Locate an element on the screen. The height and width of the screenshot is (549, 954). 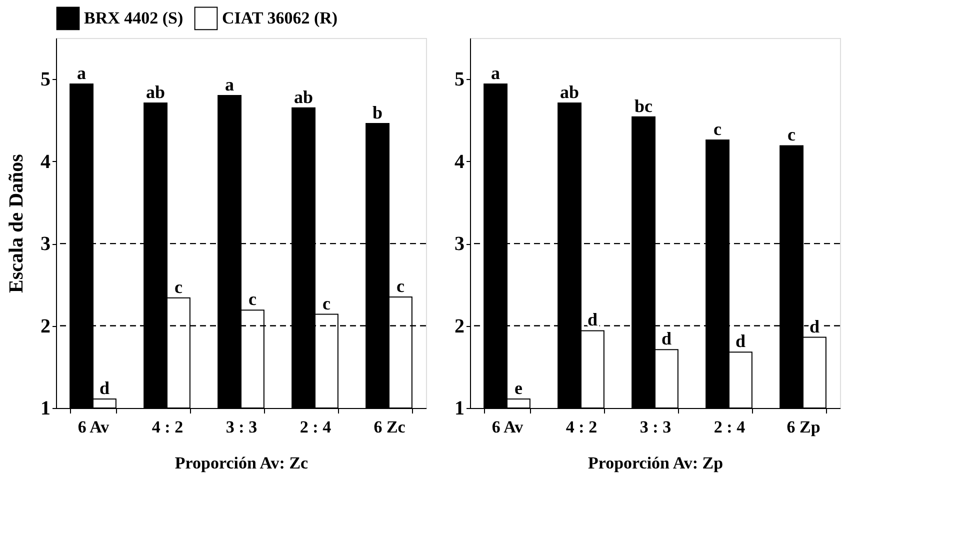
annotation: bc is located at coordinates (643, 106).